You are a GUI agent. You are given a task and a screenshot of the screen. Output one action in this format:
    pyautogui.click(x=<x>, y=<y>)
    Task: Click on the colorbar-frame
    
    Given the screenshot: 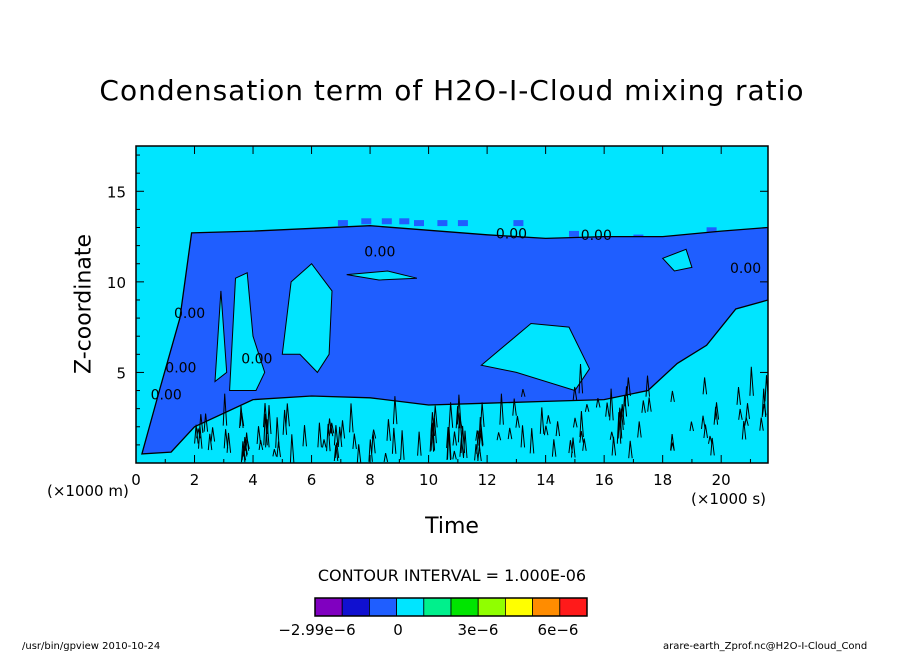 What is the action you would take?
    pyautogui.click(x=451, y=607)
    